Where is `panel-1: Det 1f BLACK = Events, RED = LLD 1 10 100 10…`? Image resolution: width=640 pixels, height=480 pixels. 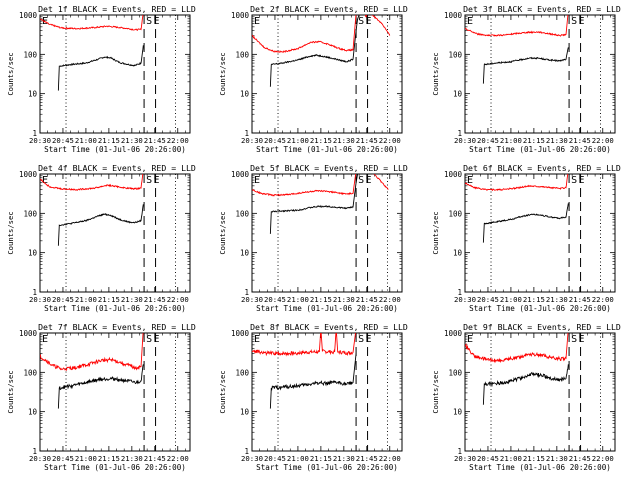 panel-1: Det 1f BLACK = Events, RED = LLD 1 10 100 10… is located at coordinates (101, 79).